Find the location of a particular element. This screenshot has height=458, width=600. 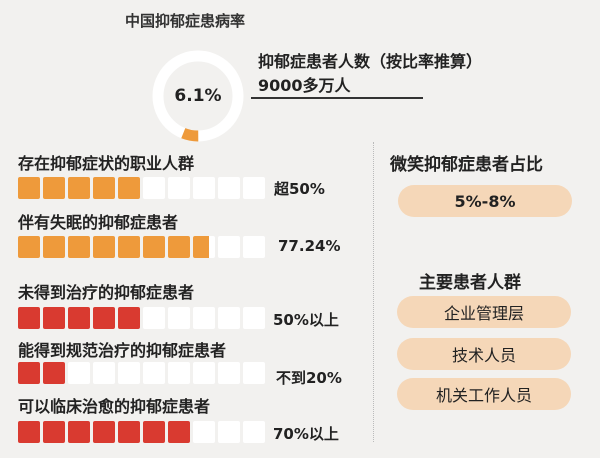

groups-title: 主要患者人群 is located at coordinates (470, 283).